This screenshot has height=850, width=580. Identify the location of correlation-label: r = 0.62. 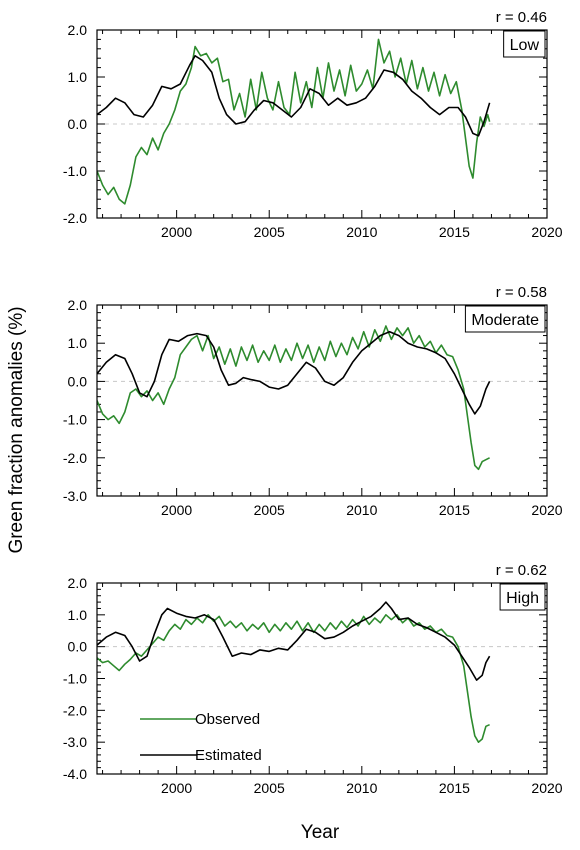
(521, 570).